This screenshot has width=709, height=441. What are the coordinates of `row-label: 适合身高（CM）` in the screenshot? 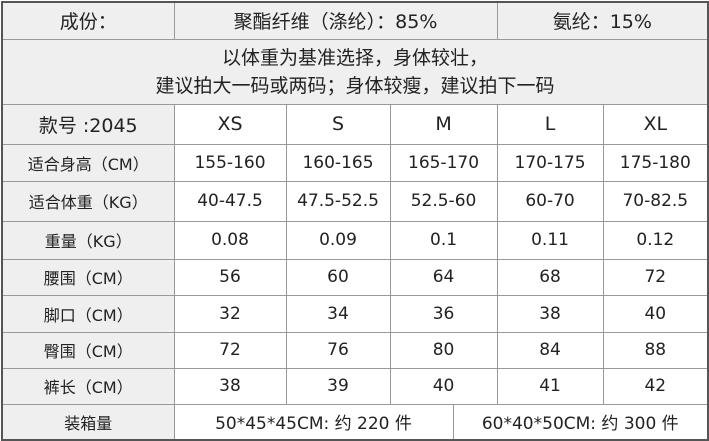 It's located at (88, 162).